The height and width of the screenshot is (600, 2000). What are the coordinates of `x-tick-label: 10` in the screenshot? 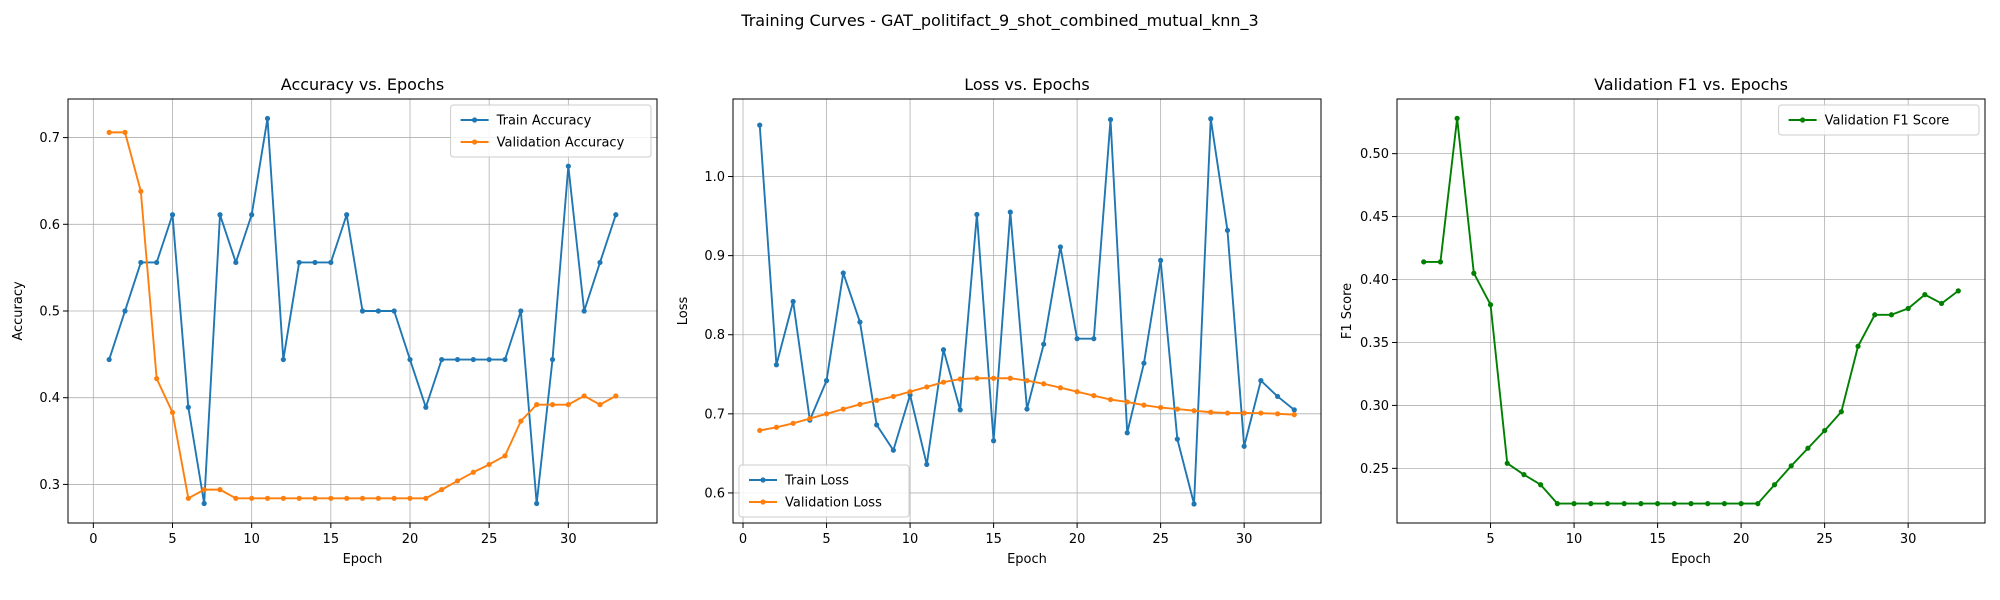 It's located at (1574, 539).